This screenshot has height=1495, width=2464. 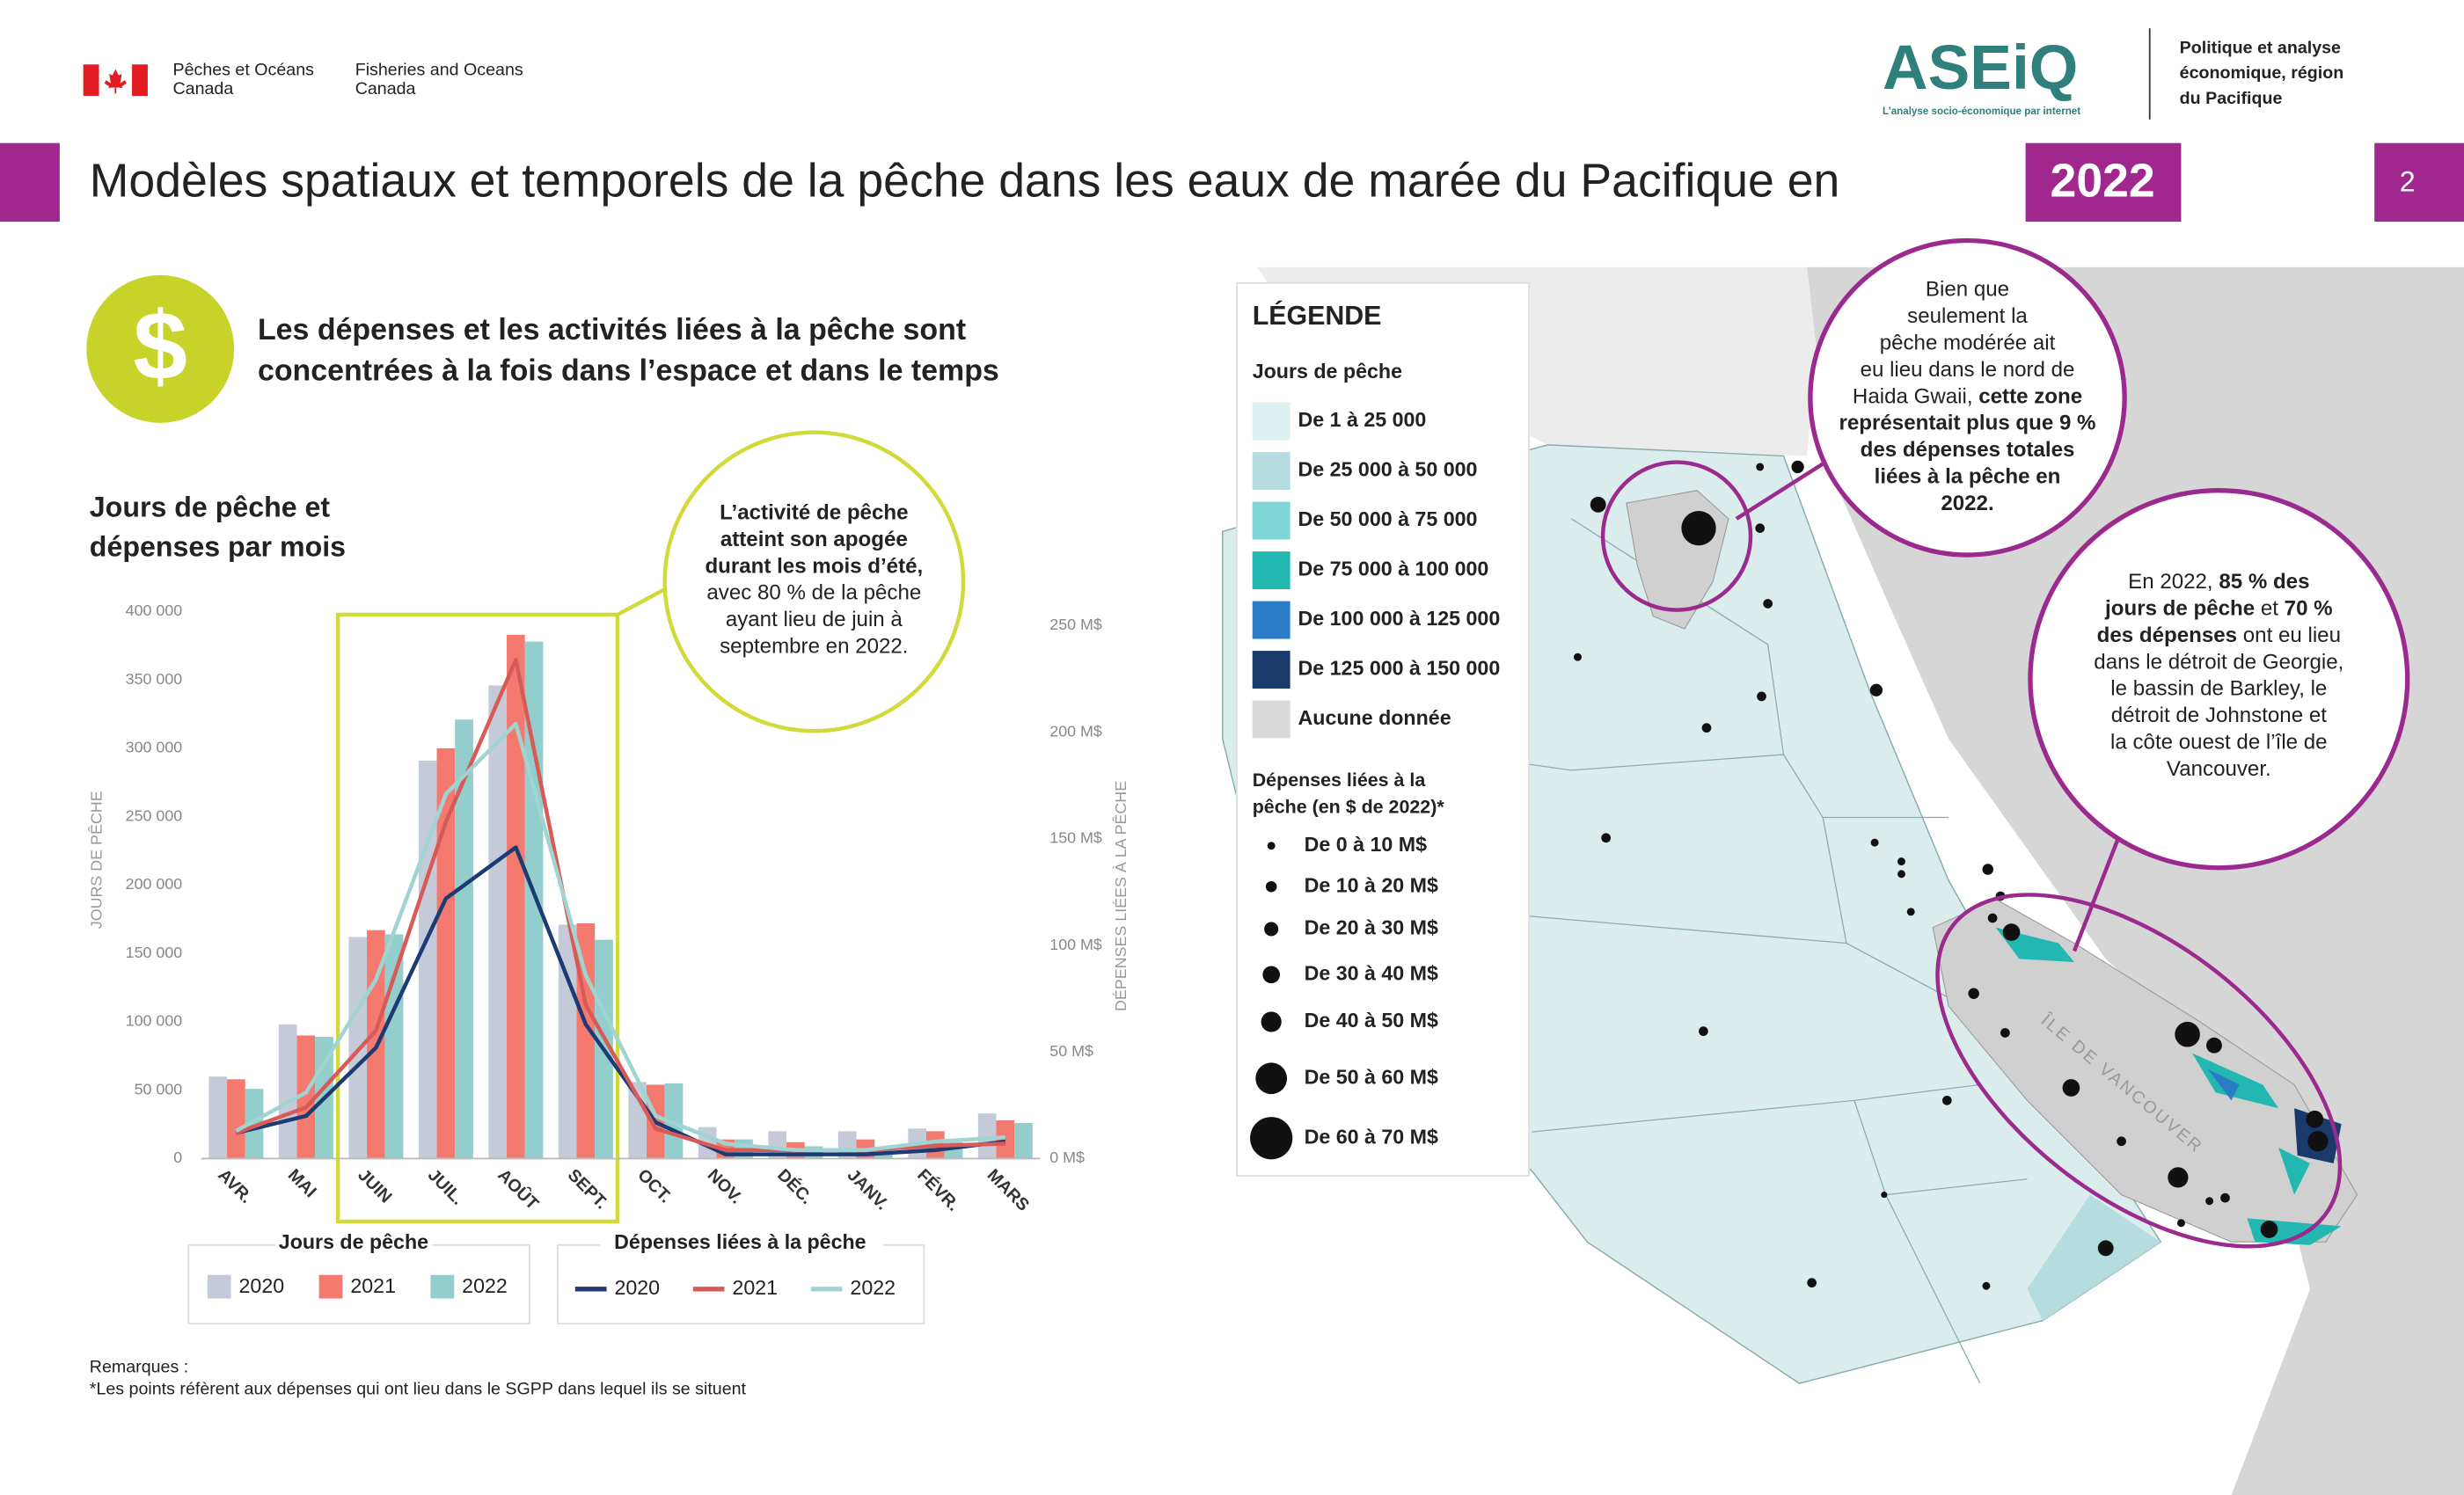 What do you see at coordinates (637, 1287) in the screenshot?
I see `legend-label: 2020` at bounding box center [637, 1287].